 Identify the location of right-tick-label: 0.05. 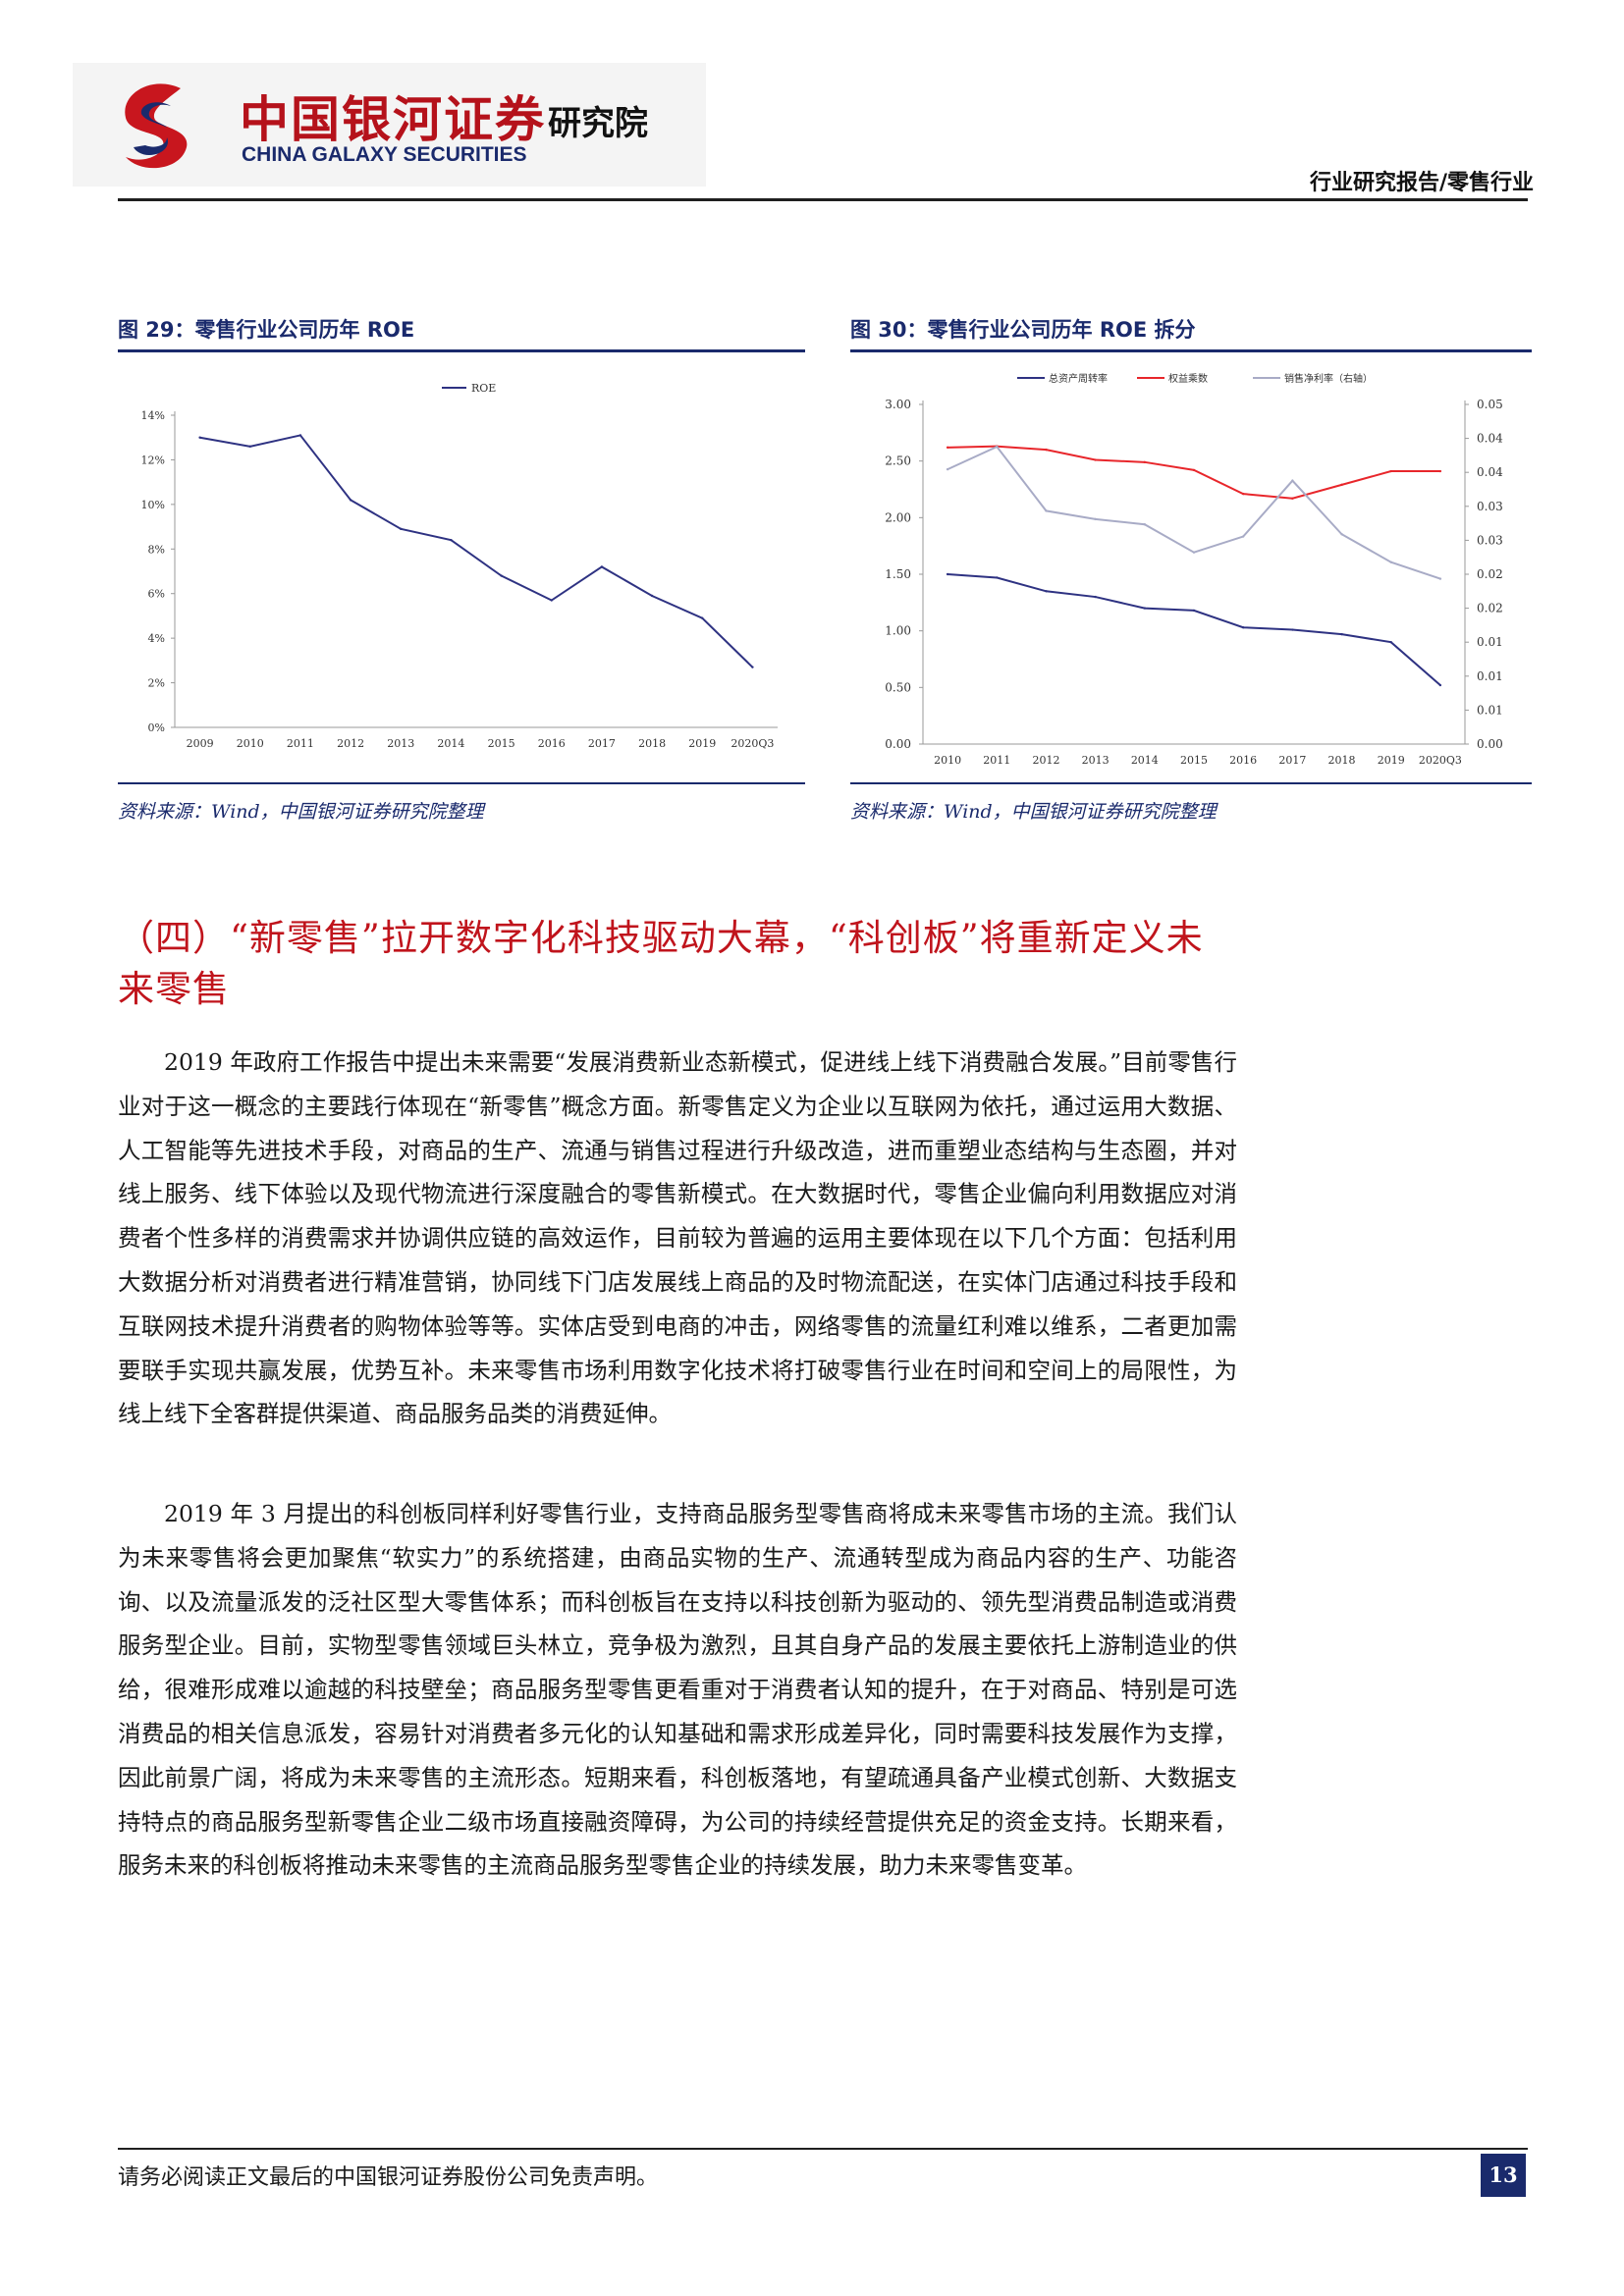
(1490, 404).